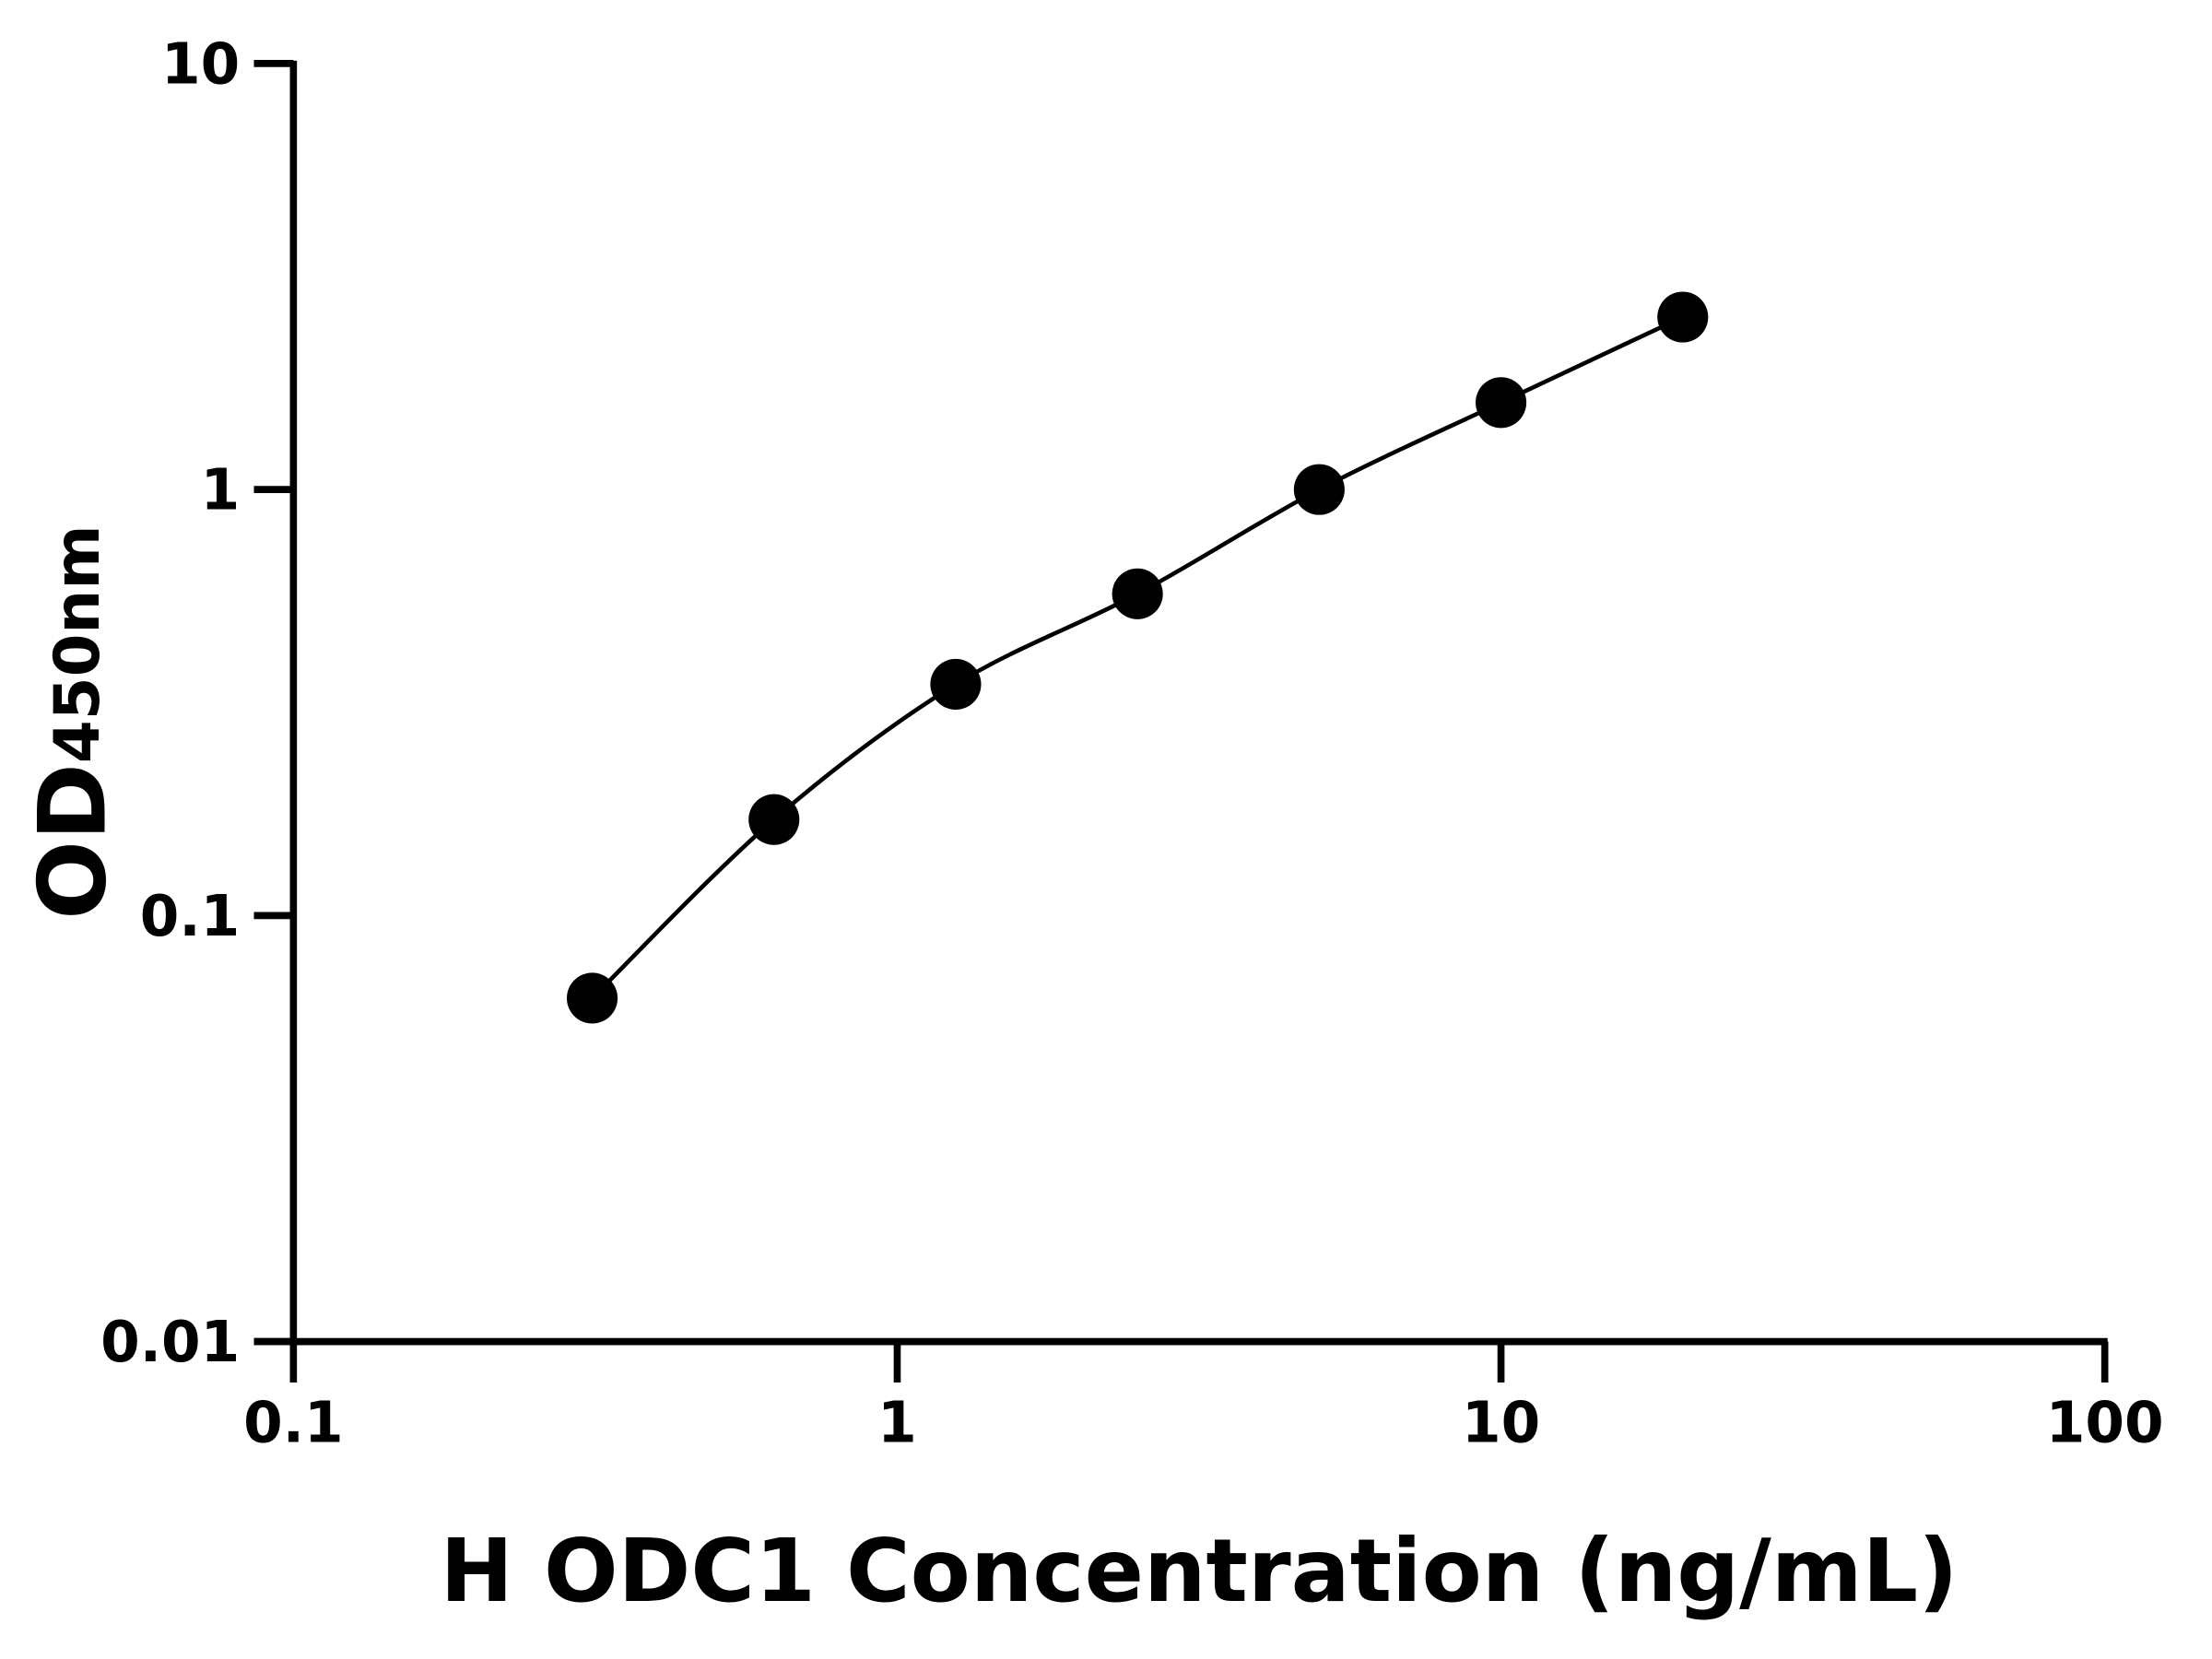 This screenshot has width=2212, height=1659. Describe the element at coordinates (221, 491) in the screenshot. I see `y-tick-label: 1` at that location.